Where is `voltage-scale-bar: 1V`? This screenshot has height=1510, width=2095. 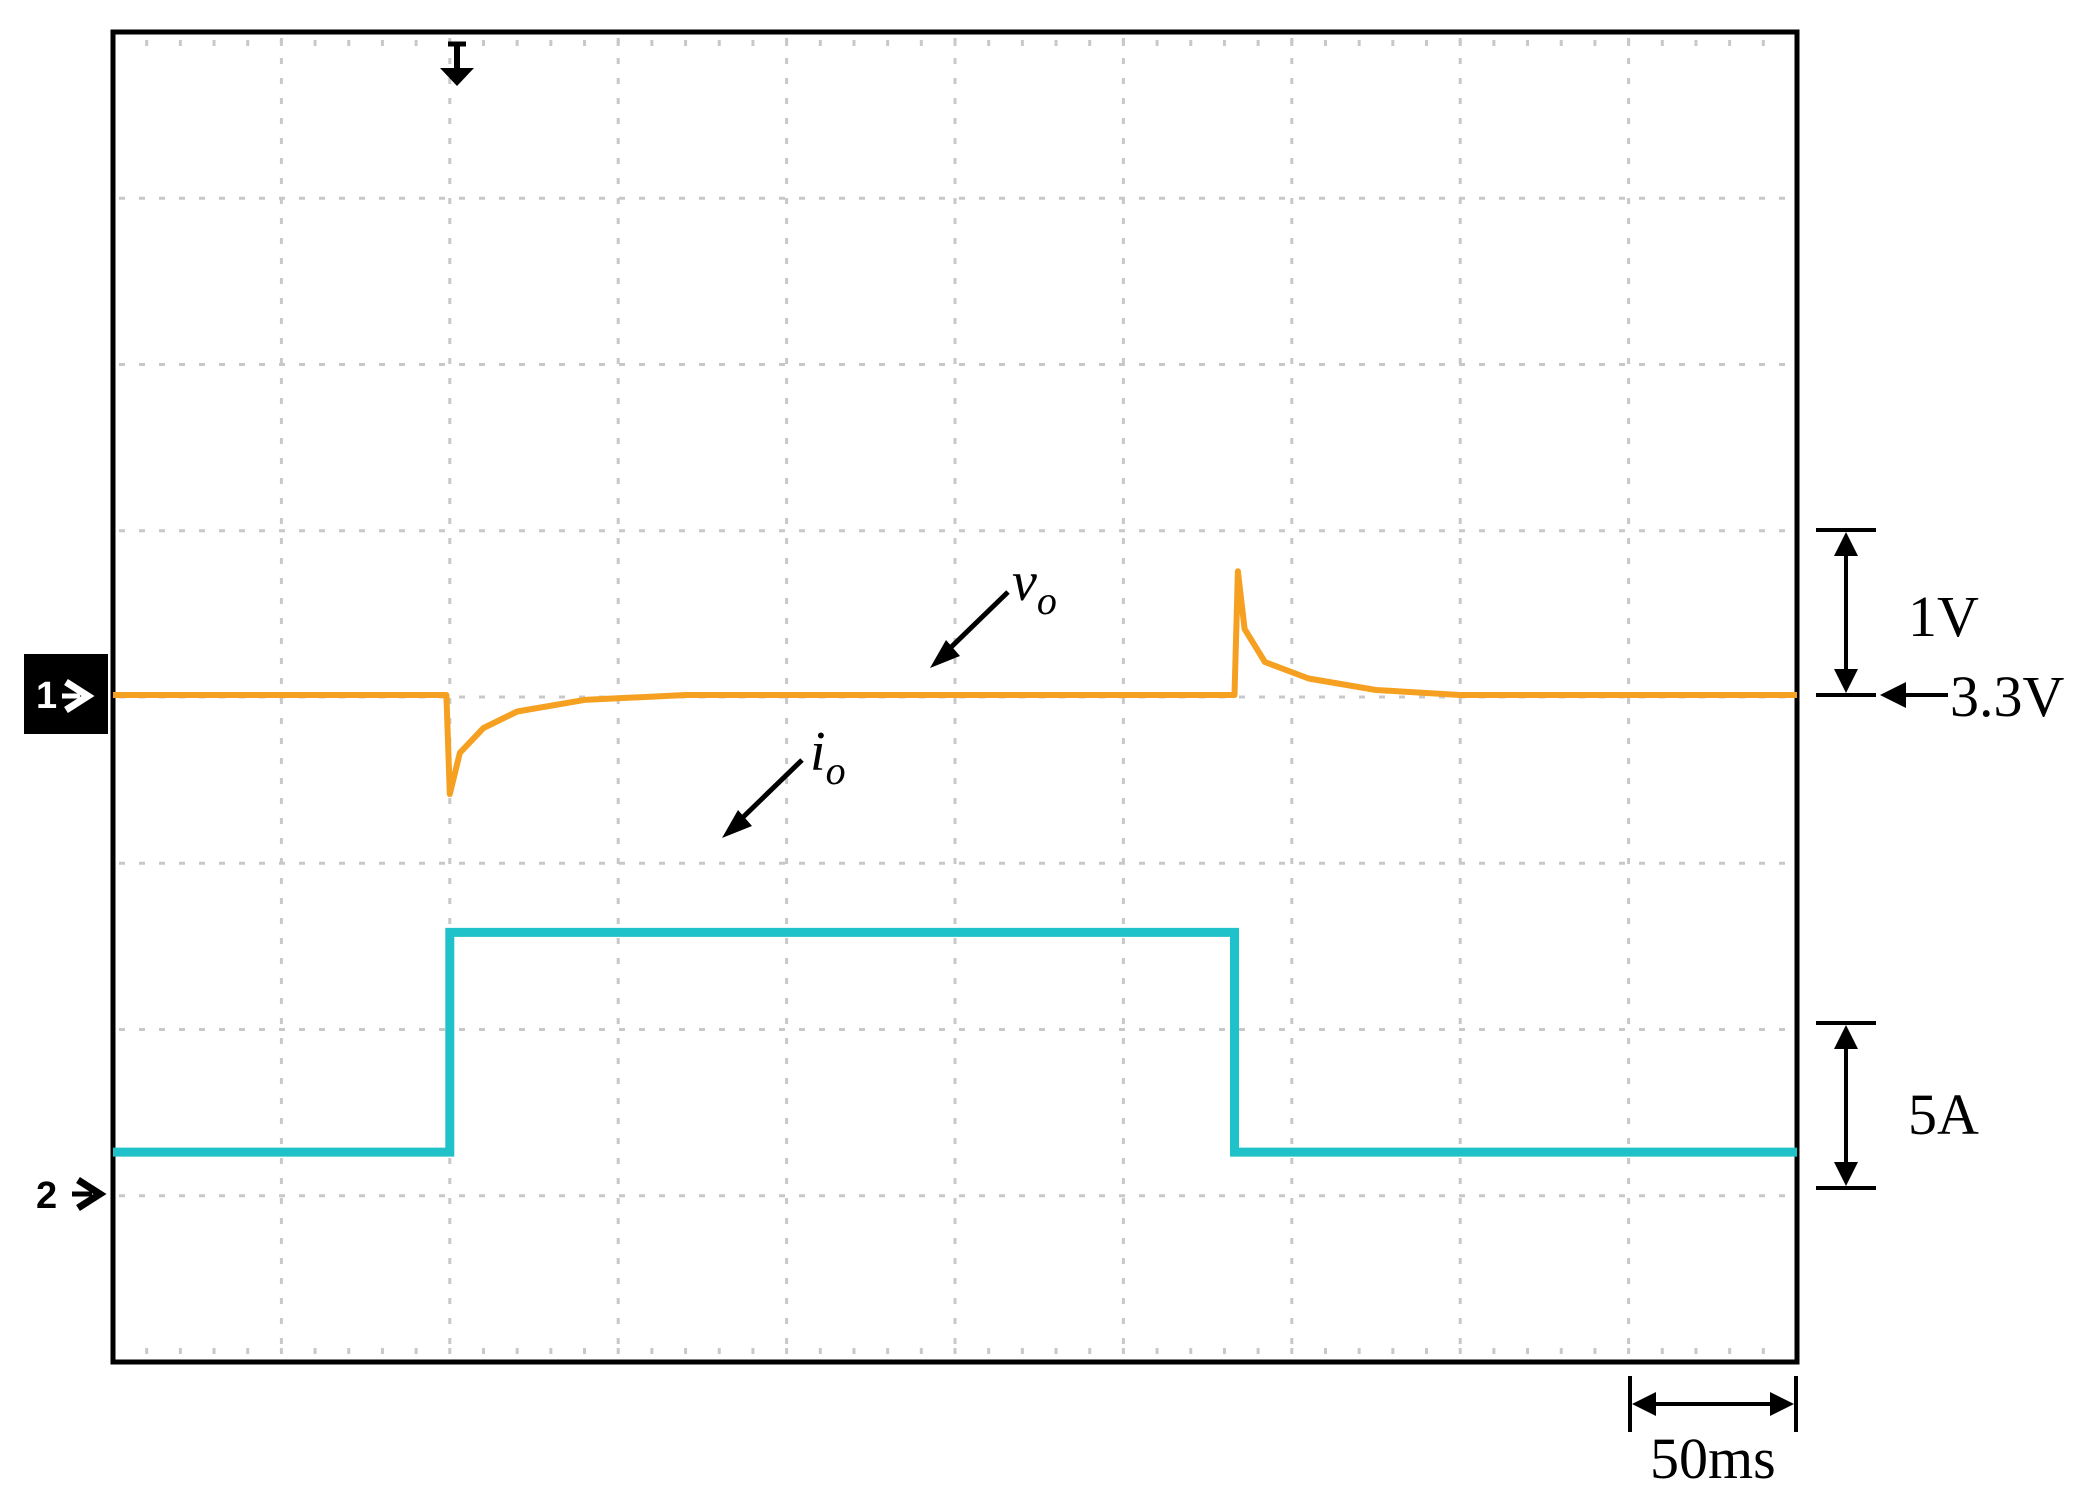 voltage-scale-bar: 1V is located at coordinates (1897, 612).